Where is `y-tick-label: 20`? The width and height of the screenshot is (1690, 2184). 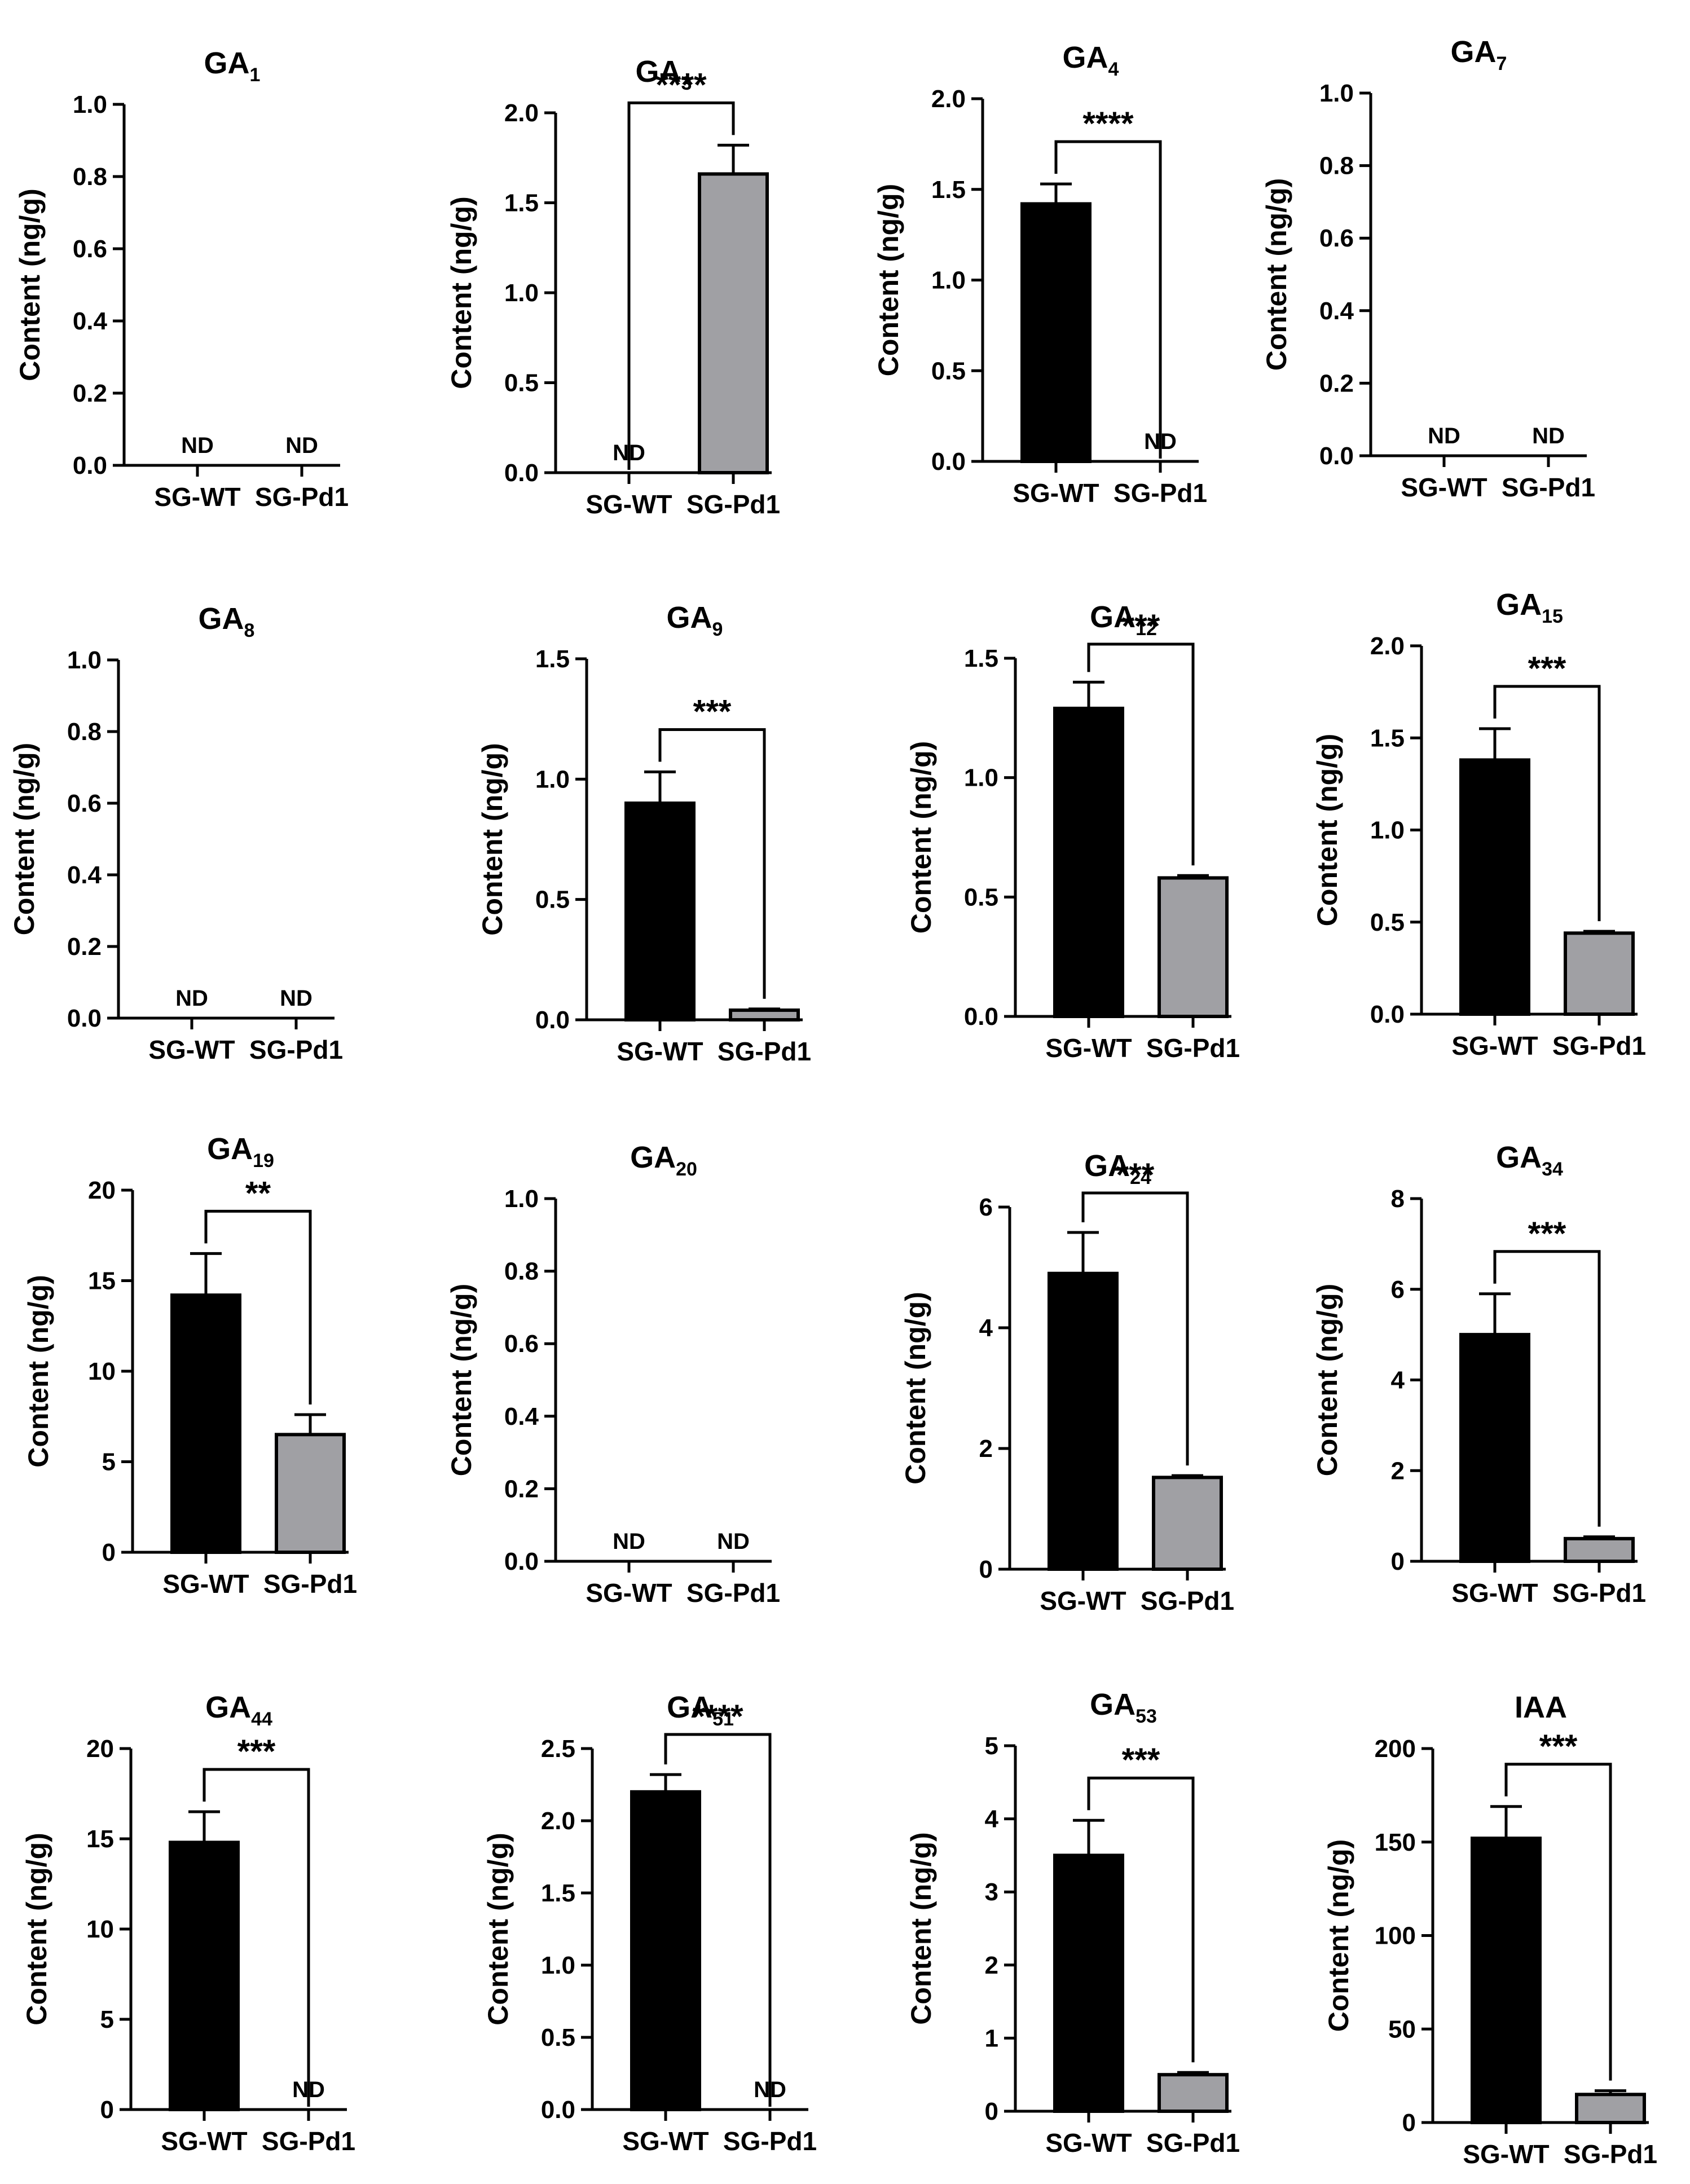 y-tick-label: 20 is located at coordinates (102, 1190).